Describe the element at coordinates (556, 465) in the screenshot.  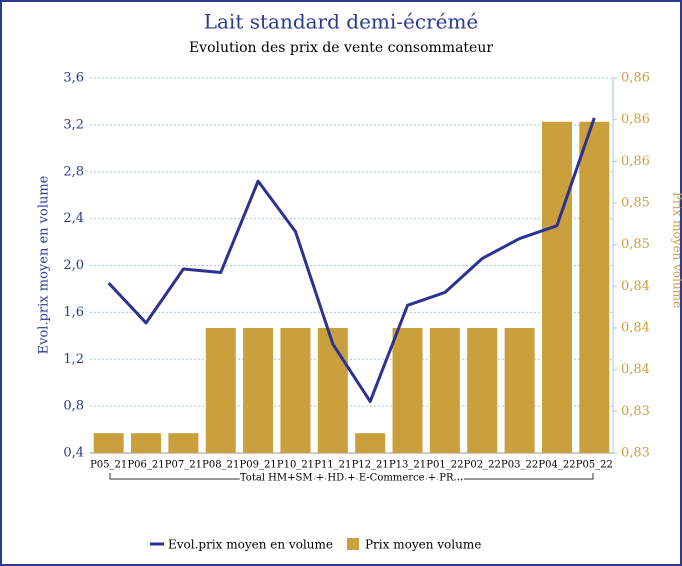
I see `x-tick-label: P04_22` at that location.